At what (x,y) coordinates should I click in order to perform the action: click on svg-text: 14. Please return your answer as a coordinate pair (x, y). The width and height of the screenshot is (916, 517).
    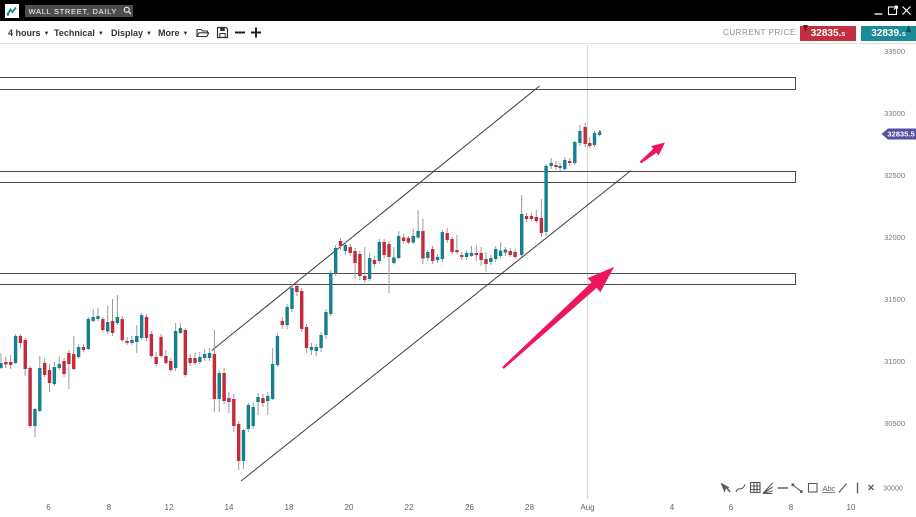
    Looking at the image, I should click on (229, 507).